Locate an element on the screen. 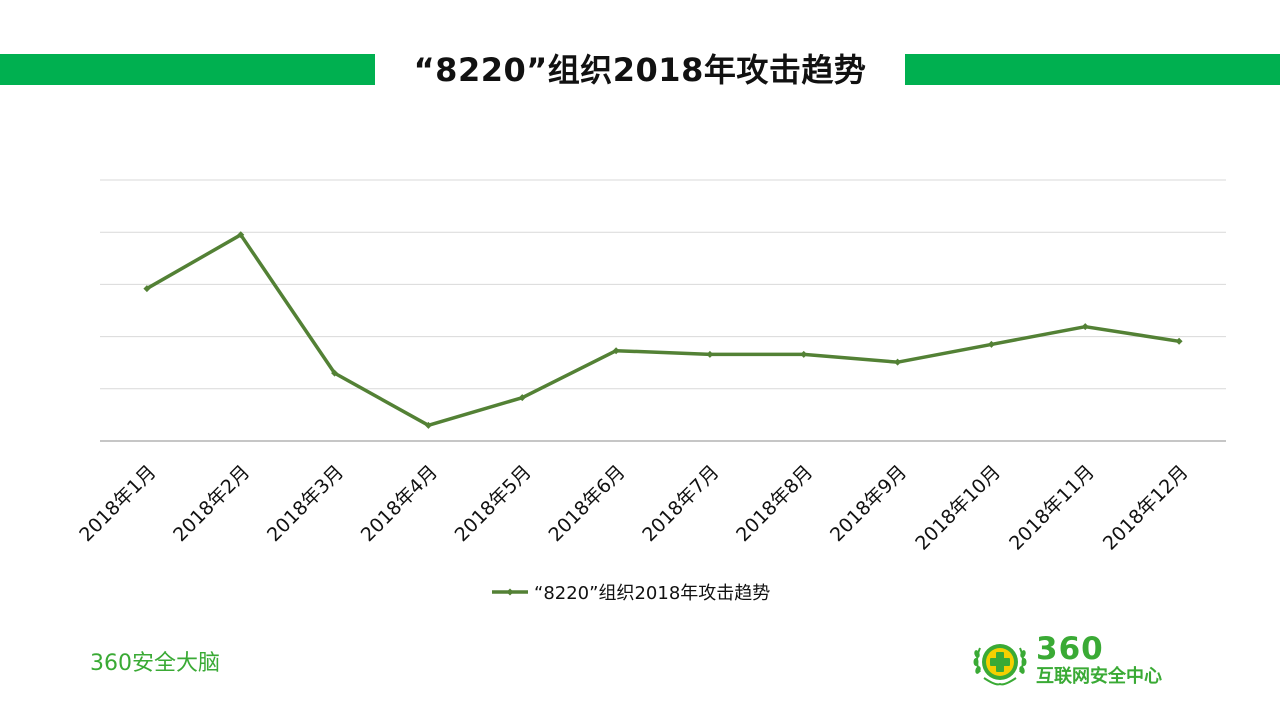 The width and height of the screenshot is (1280, 720). x-tick-label: 2018年2月 is located at coordinates (211, 503).